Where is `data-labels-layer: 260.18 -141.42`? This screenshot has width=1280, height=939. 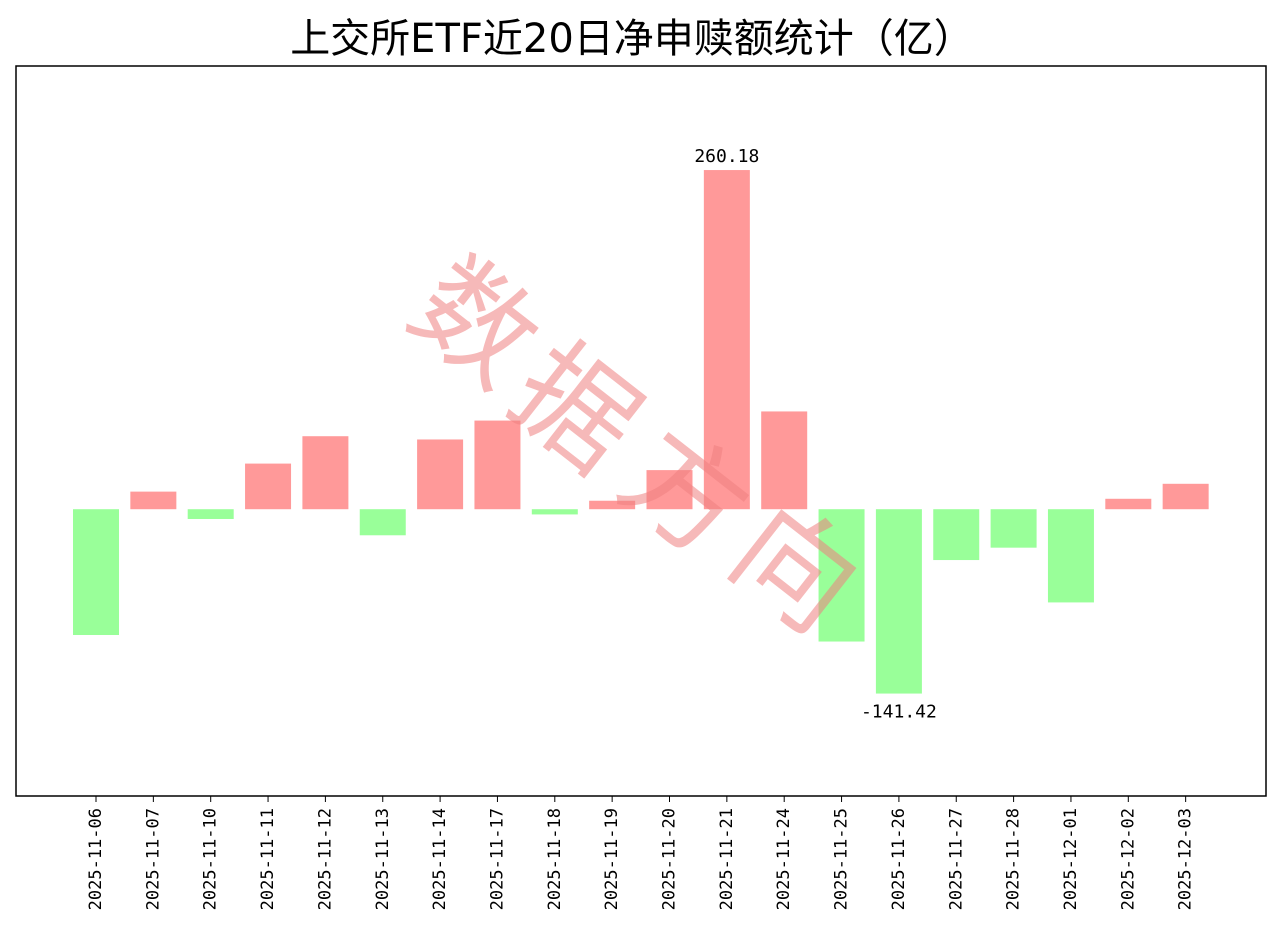 data-labels-layer: 260.18 -141.42 is located at coordinates (815, 434).